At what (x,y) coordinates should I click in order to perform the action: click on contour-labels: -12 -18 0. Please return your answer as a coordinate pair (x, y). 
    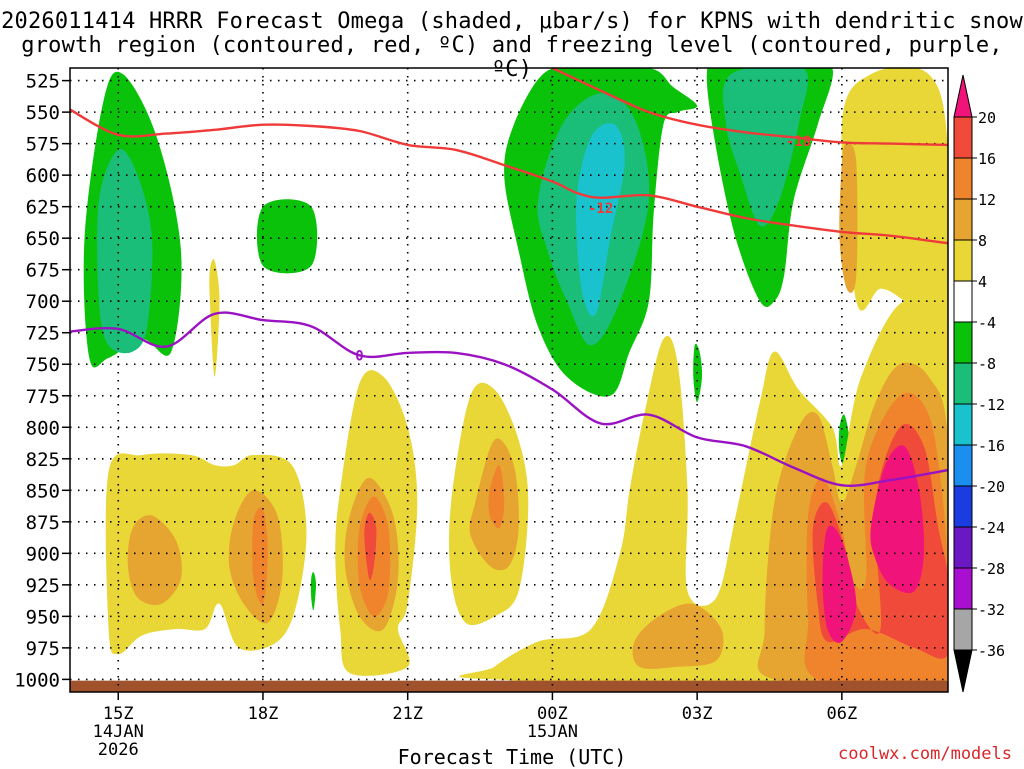
    Looking at the image, I should click on (583, 249).